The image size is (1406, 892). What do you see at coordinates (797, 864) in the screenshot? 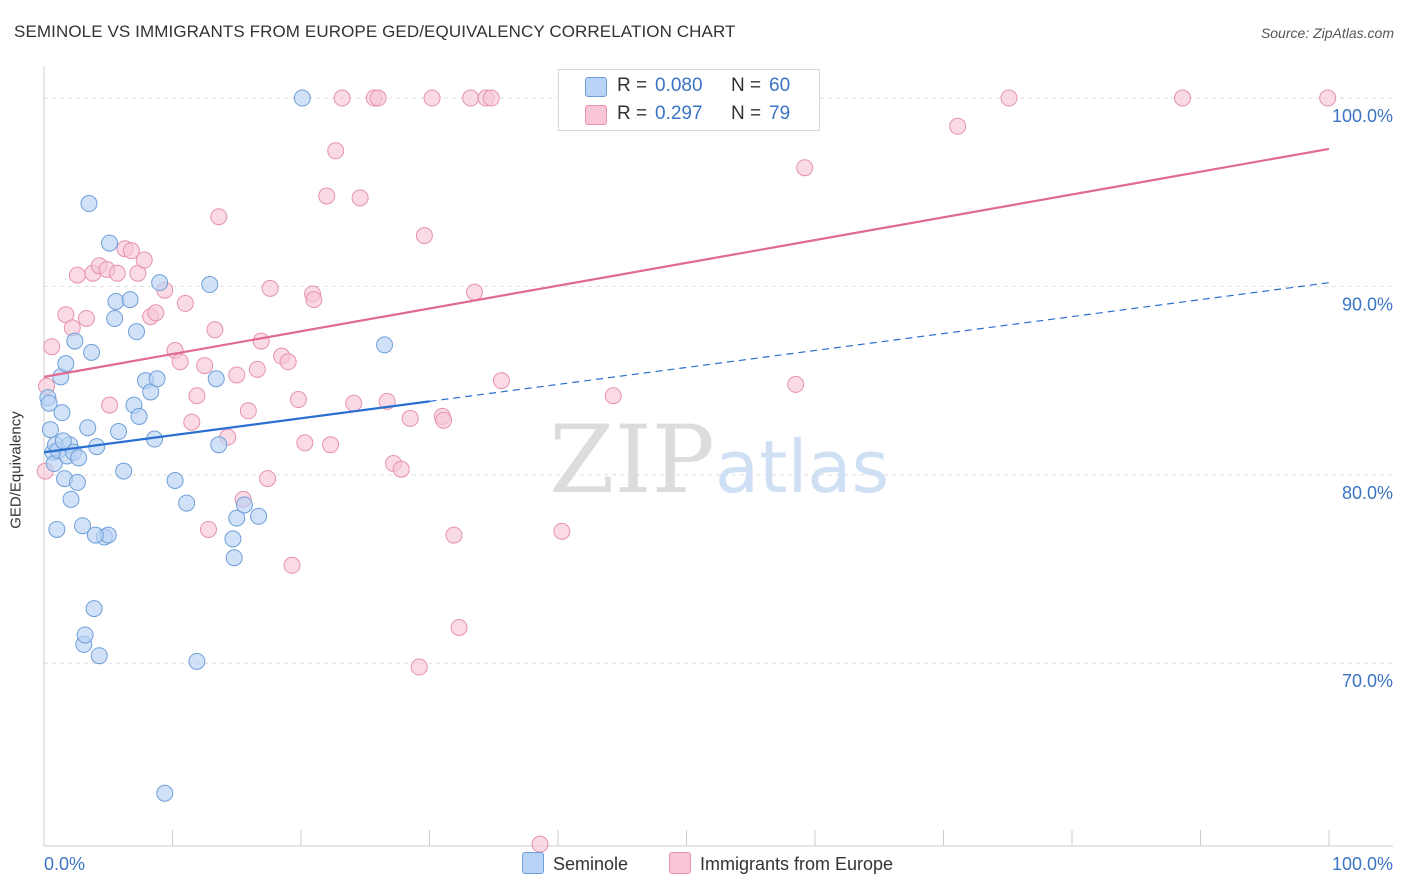
I see `bottom-legend-europe-label: Immigrants from Europe` at bounding box center [797, 864].